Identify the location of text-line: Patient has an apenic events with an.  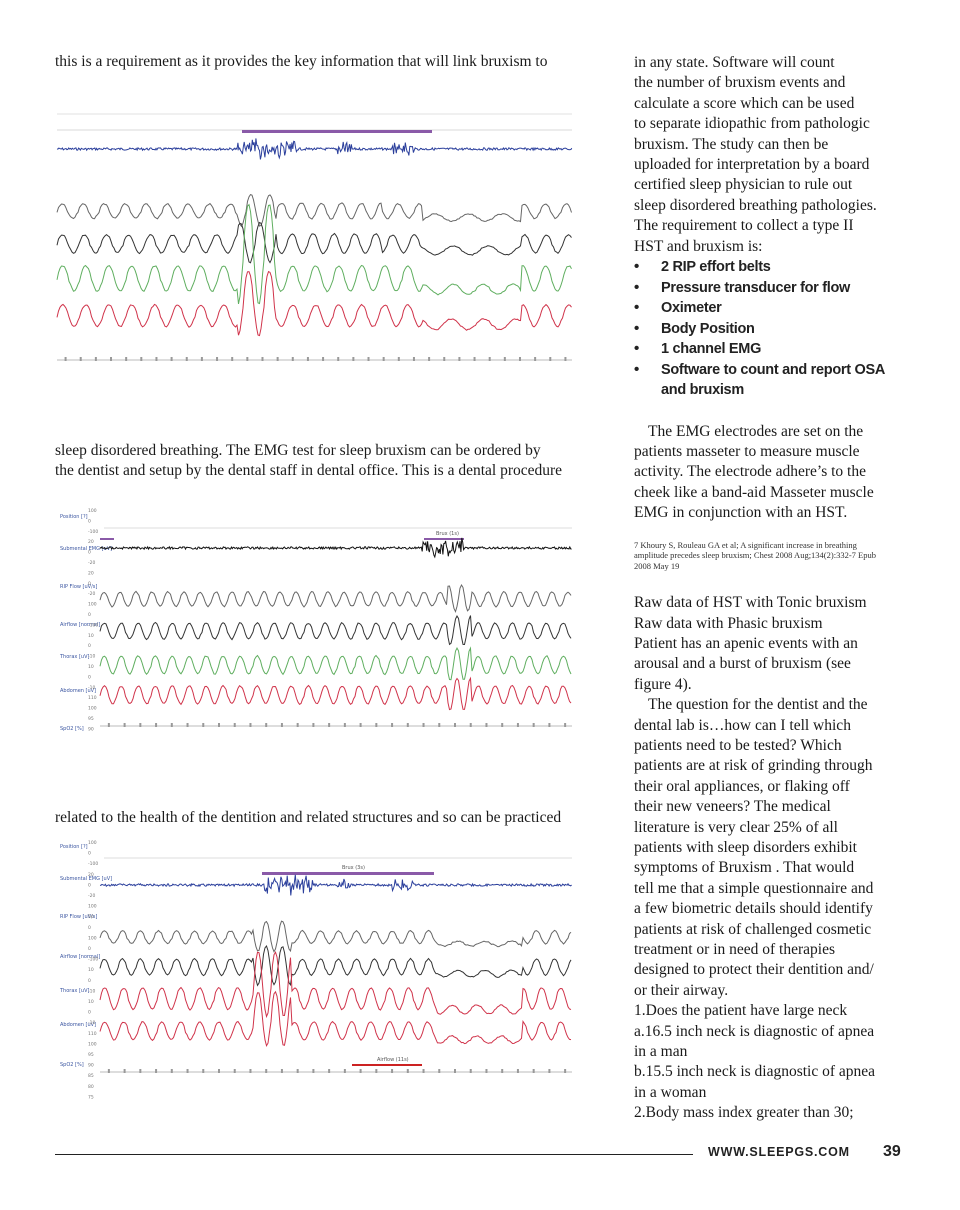
(746, 643).